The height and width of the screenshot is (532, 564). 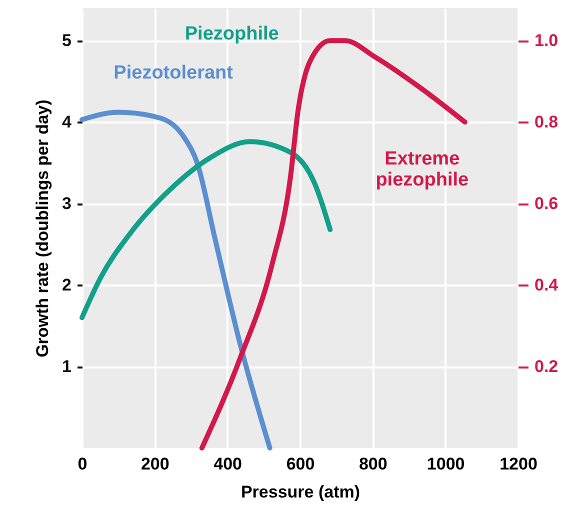 I want to click on x-tick-label: 0, so click(x=83, y=464).